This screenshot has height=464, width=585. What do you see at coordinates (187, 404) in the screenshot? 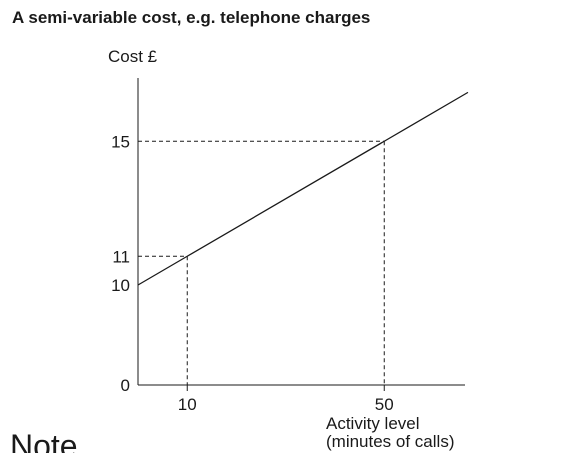
I see `x-tick-label: 10` at bounding box center [187, 404].